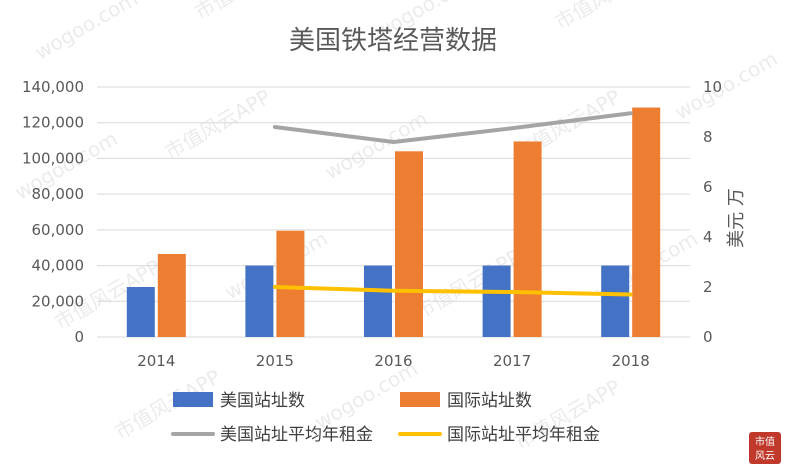 The image size is (787, 473). I want to click on left-tick-label: 40,000, so click(58, 266).